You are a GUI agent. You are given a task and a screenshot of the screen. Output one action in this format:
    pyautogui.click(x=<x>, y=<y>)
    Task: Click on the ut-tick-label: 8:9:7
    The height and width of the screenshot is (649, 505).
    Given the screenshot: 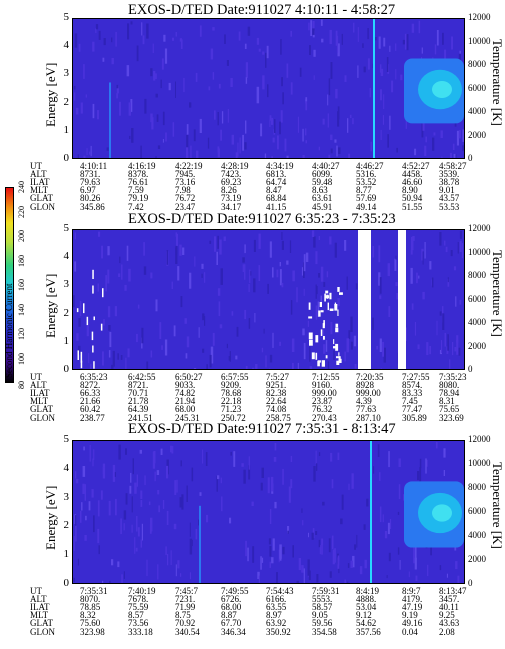 What is the action you would take?
    pyautogui.click(x=411, y=591)
    